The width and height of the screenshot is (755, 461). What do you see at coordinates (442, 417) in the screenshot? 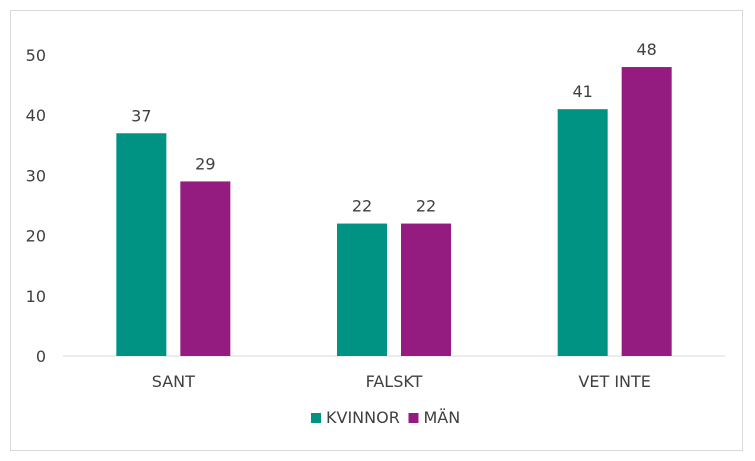
I see `legend-label: MÄN` at bounding box center [442, 417].